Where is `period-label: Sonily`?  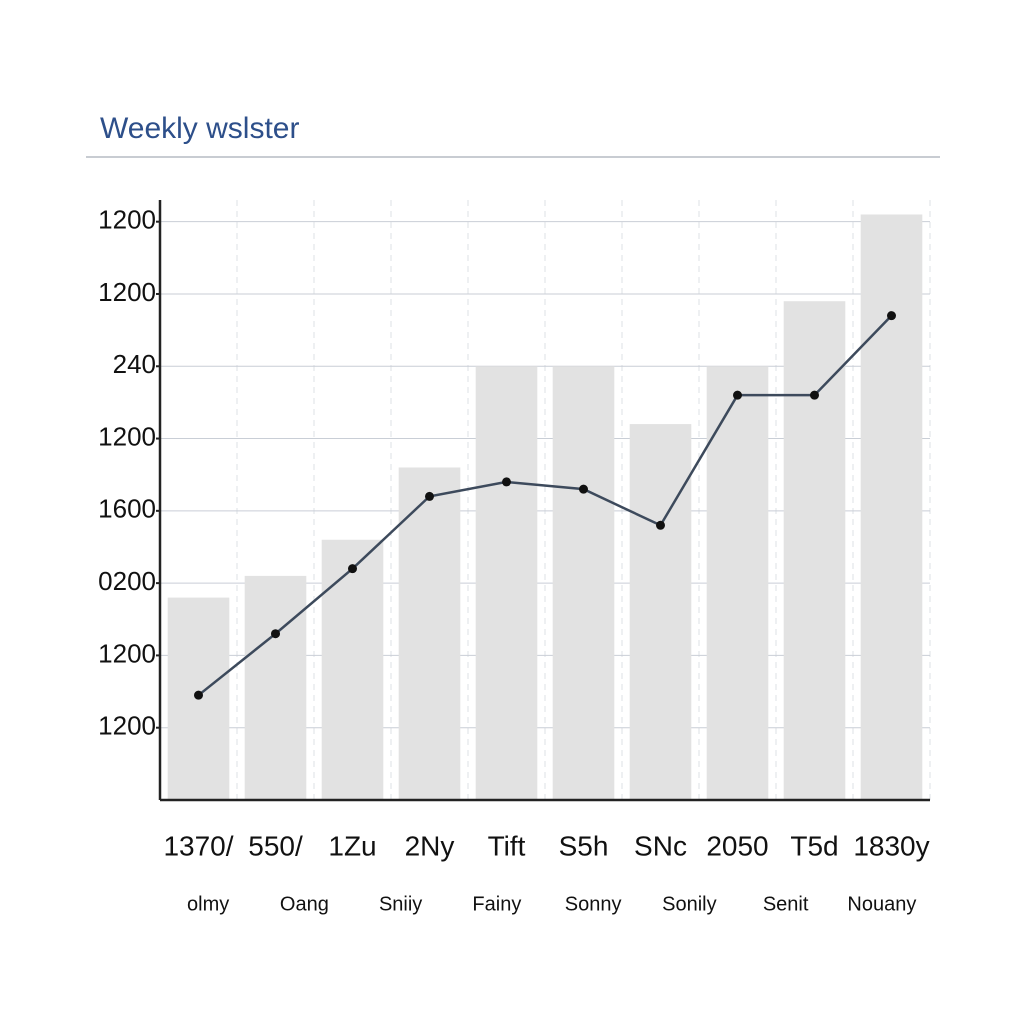 period-label: Sonily is located at coordinates (689, 904).